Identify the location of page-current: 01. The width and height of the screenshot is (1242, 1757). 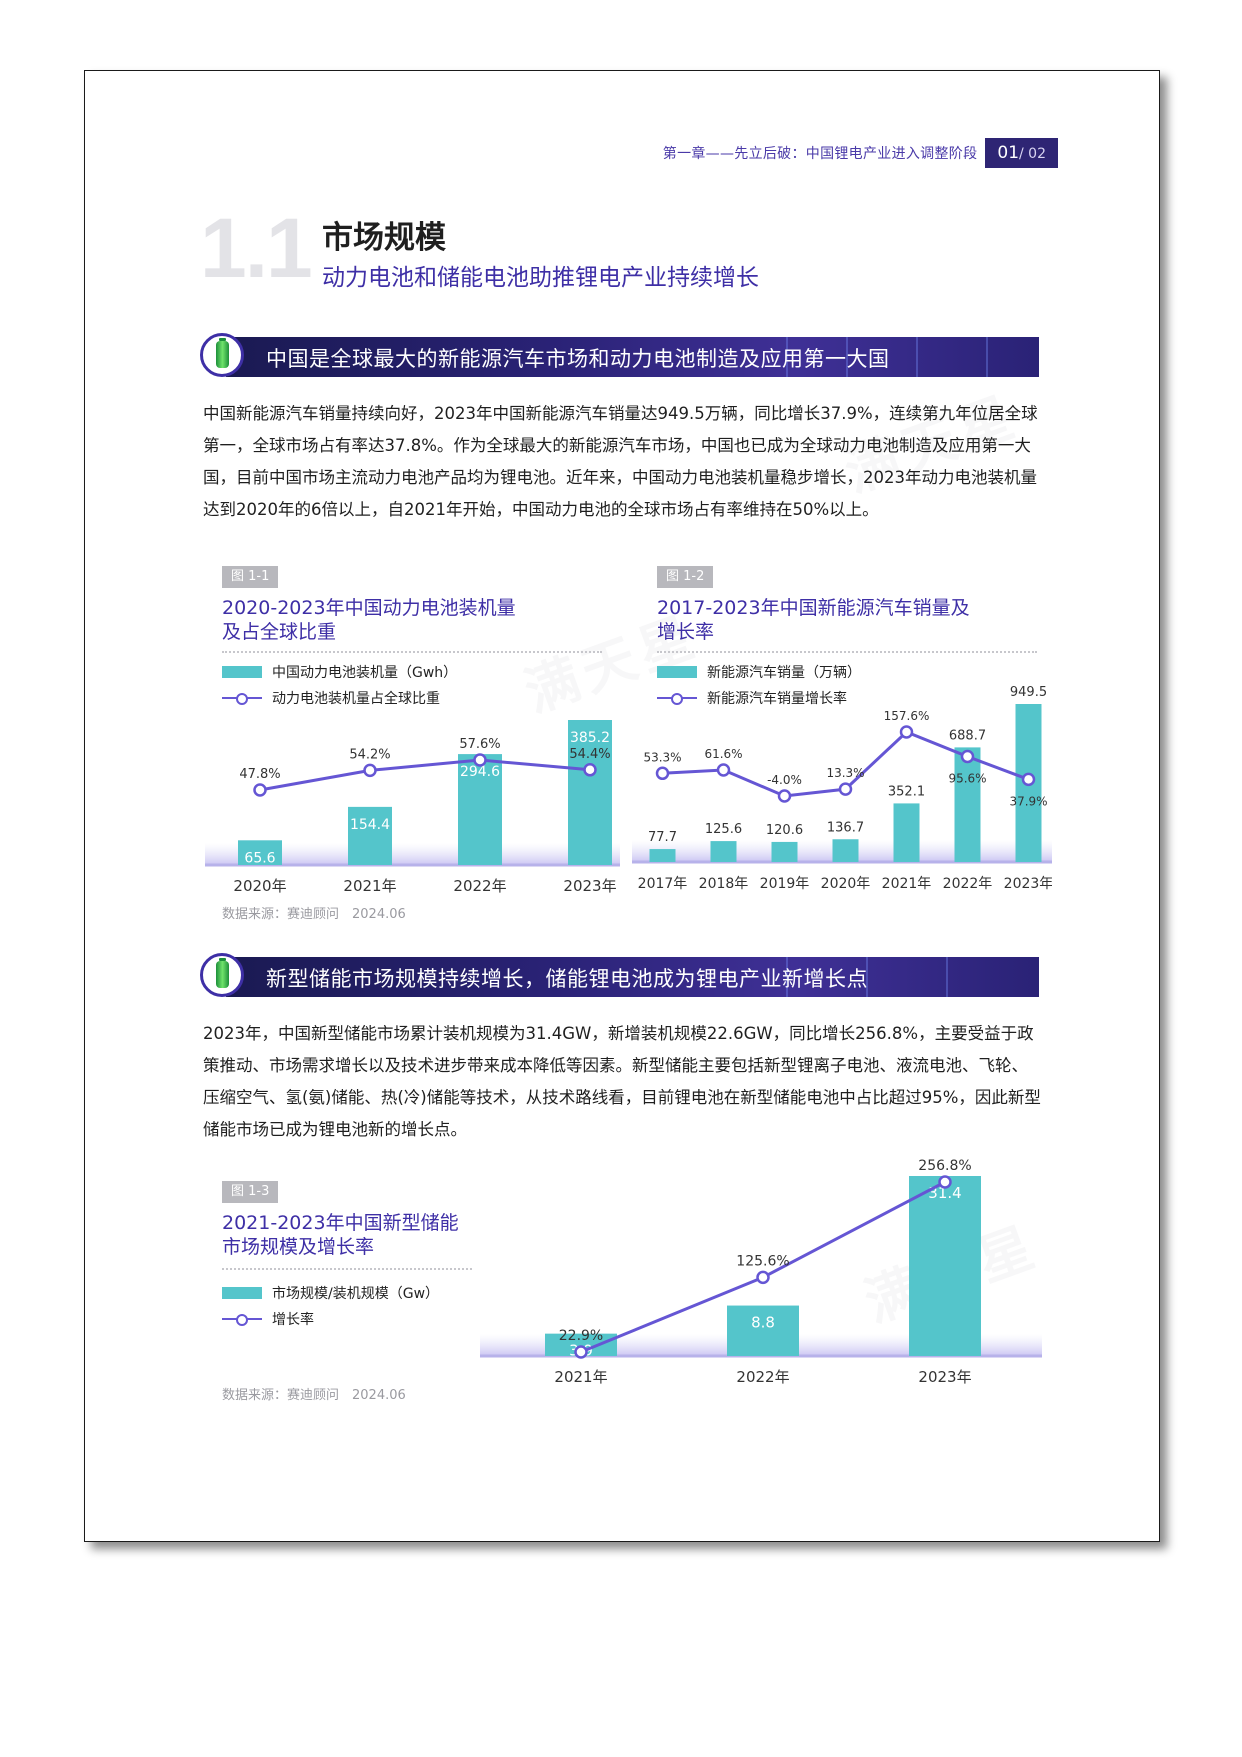
(1008, 153).